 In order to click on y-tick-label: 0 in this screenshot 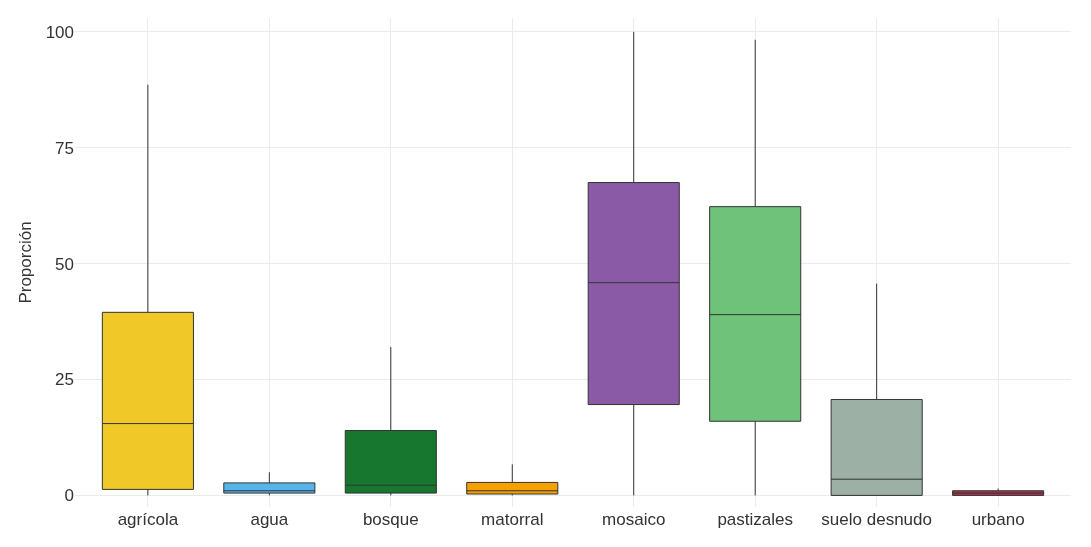, I will do `click(69, 496)`.